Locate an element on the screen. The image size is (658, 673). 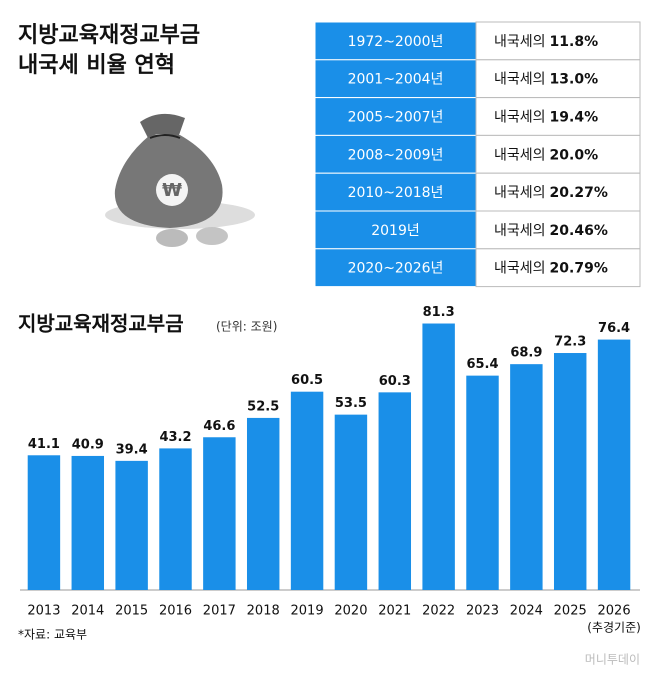
x-tick-label: 2024 is located at coordinates (526, 611).